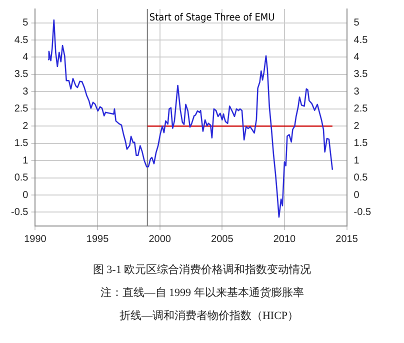 The image size is (404, 343). I want to click on y2-tick-label: 4.5, so click(361, 40).